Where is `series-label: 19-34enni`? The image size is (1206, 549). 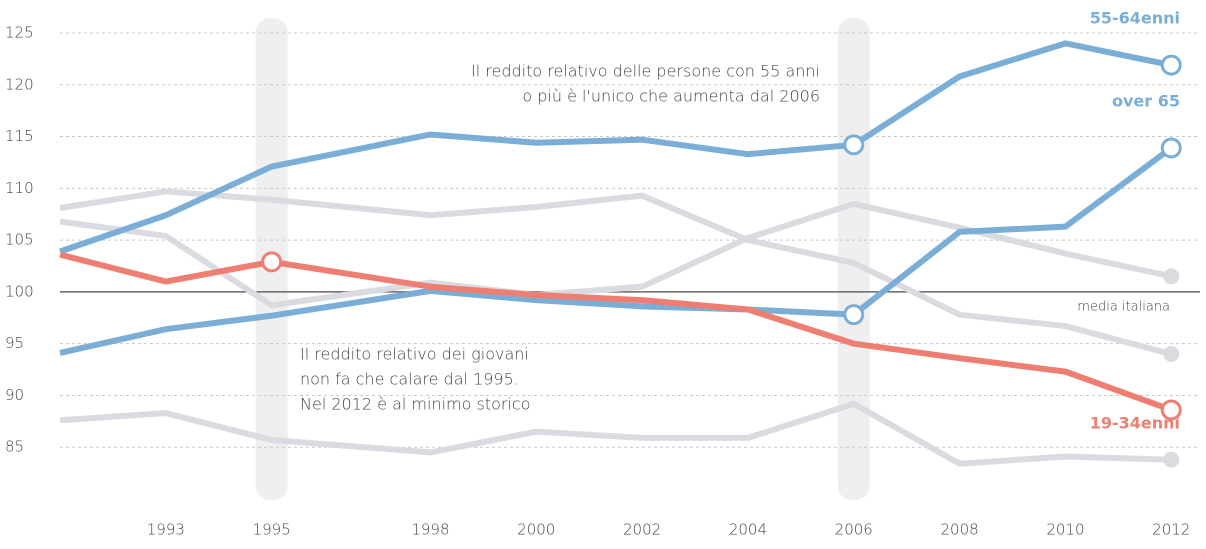 series-label: 19-34enni is located at coordinates (1135, 422).